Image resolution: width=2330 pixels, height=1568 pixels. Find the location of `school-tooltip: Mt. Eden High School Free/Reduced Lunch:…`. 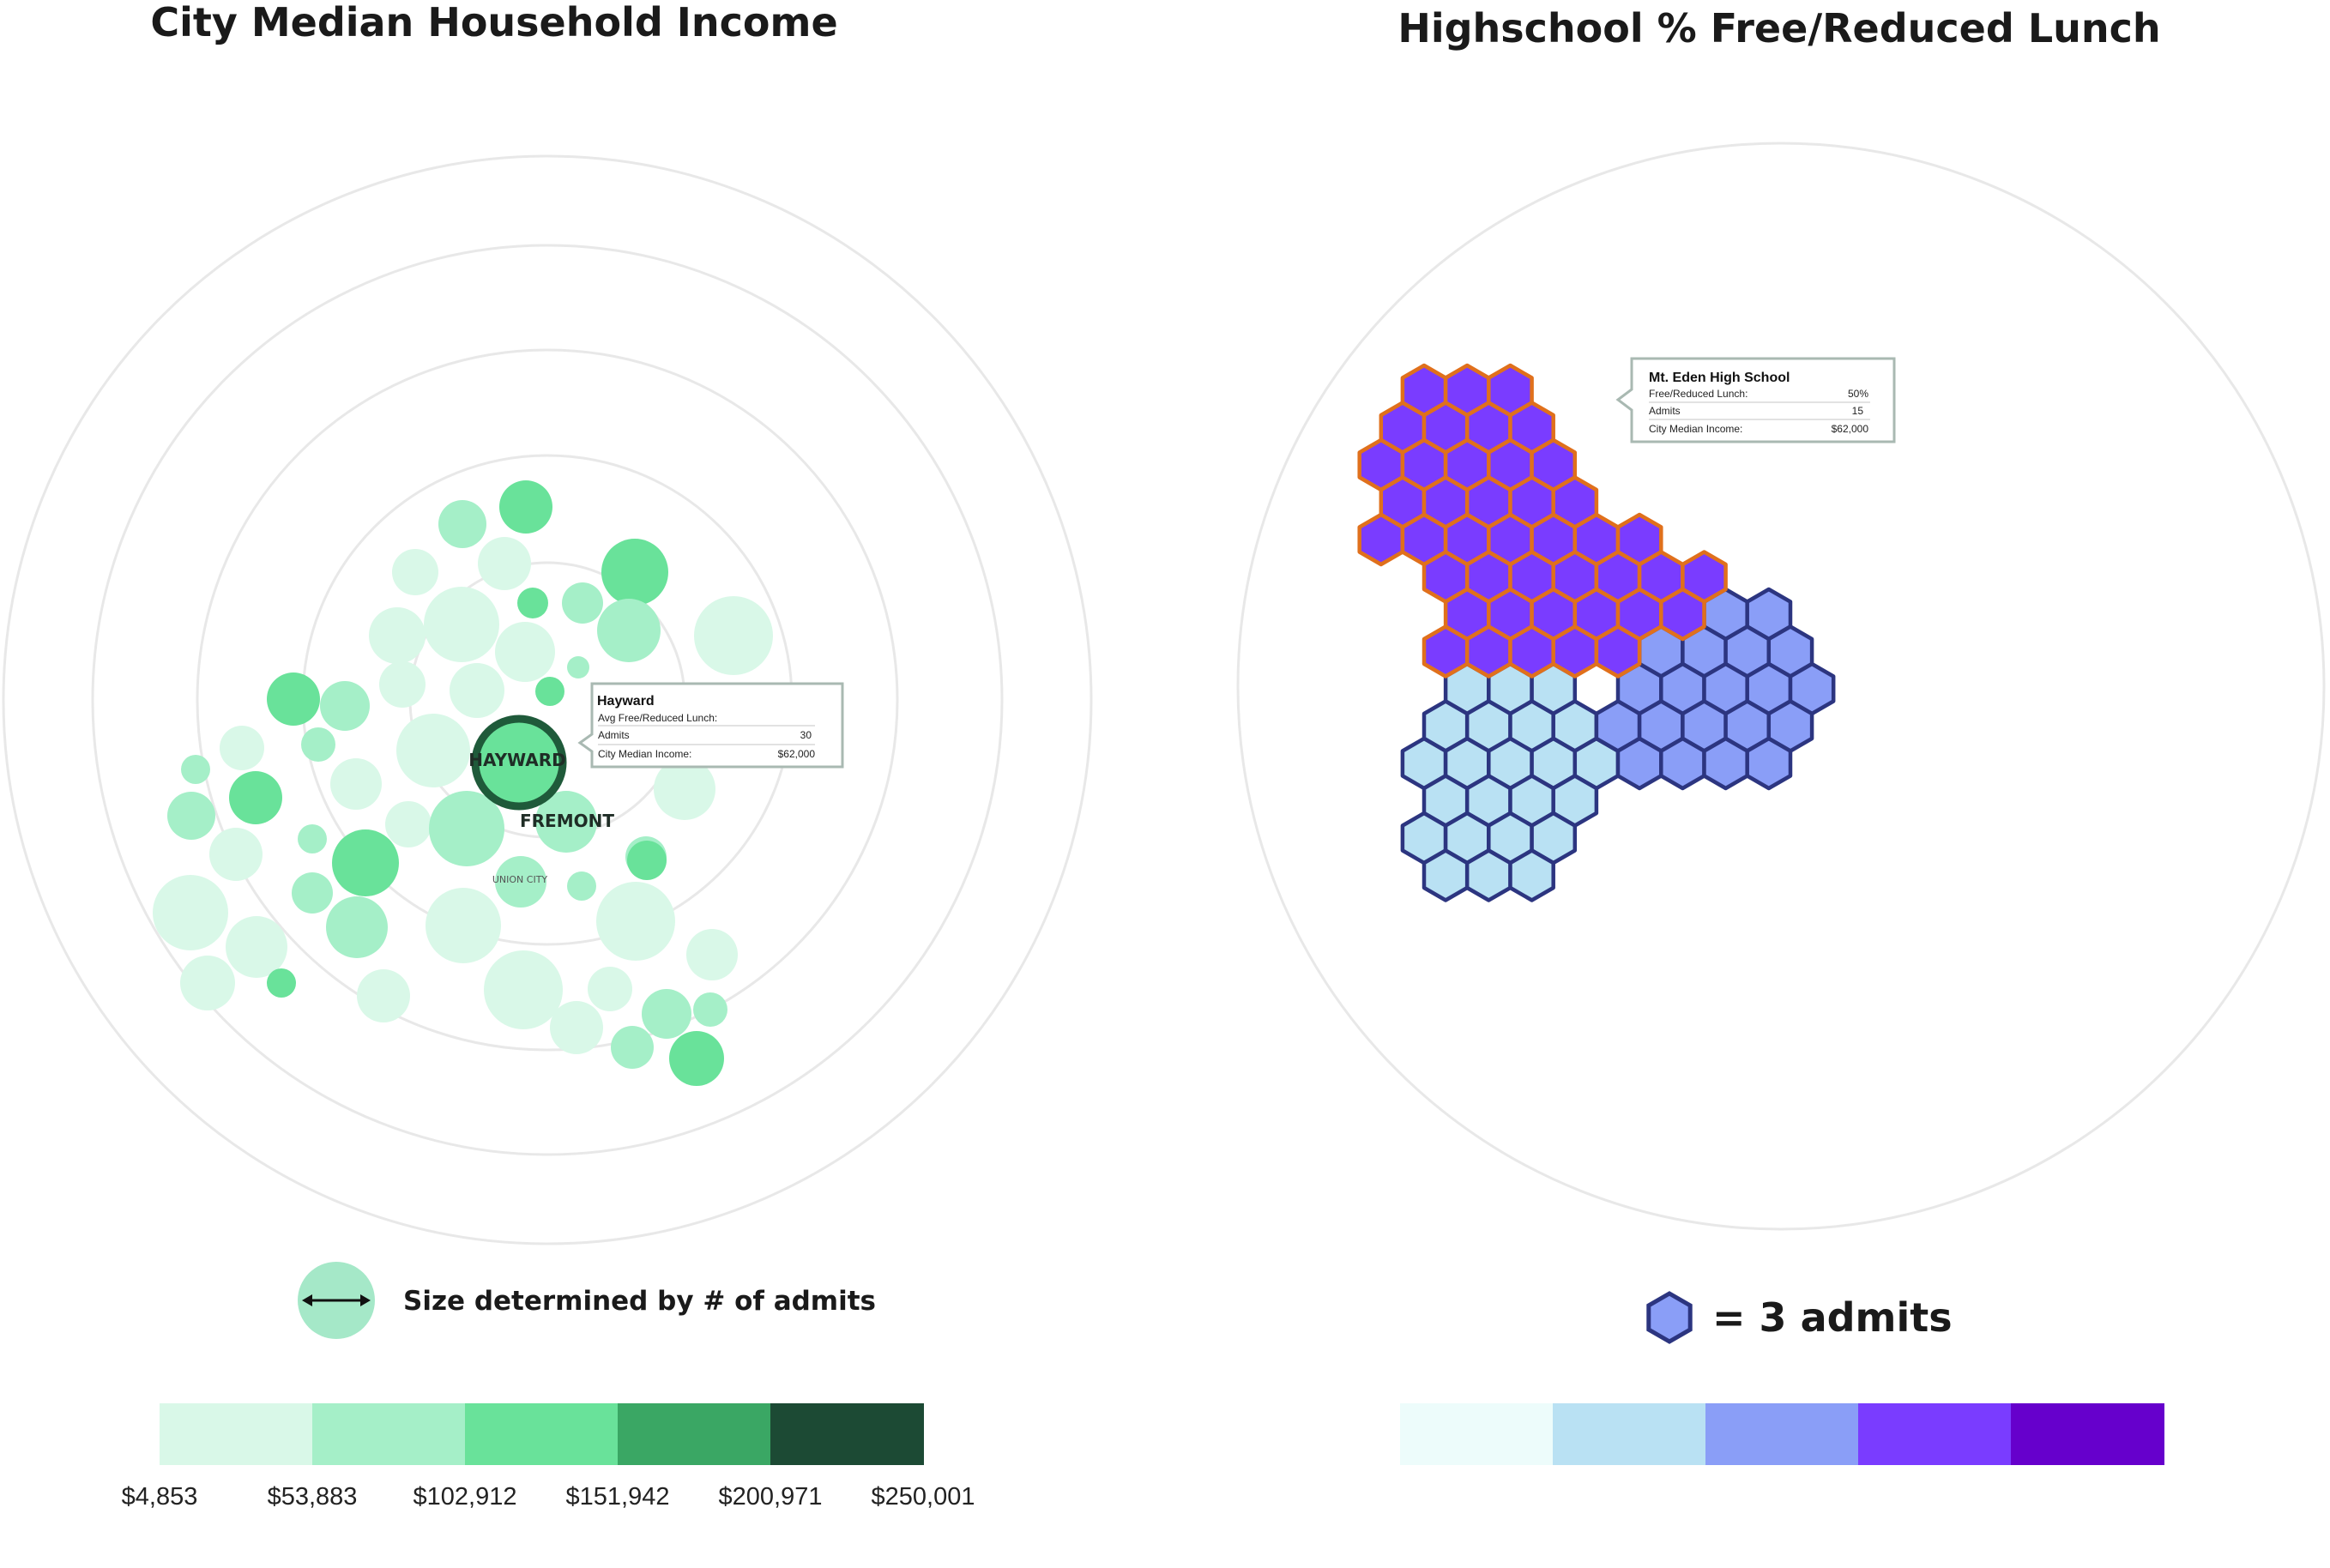

school-tooltip: Mt. Eden High School Free/Reduced Lunch:… is located at coordinates (1755, 400).